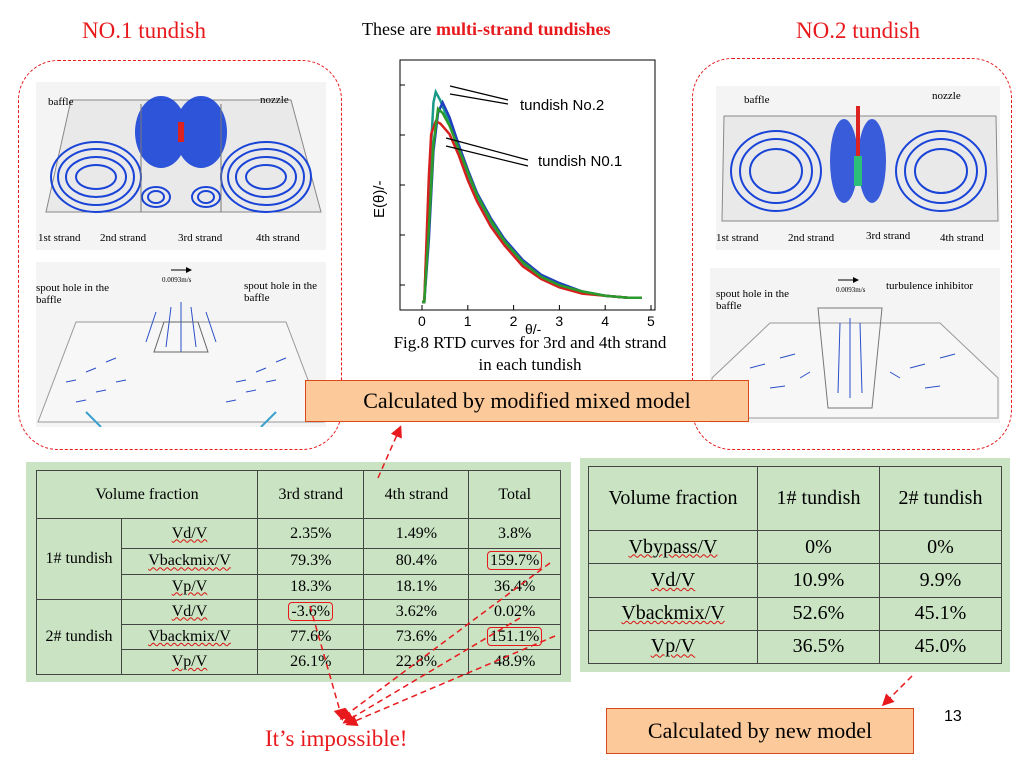 The image size is (1024, 768). What do you see at coordinates (274, 100) in the screenshot?
I see `no1-nozzle-label: nozzle` at bounding box center [274, 100].